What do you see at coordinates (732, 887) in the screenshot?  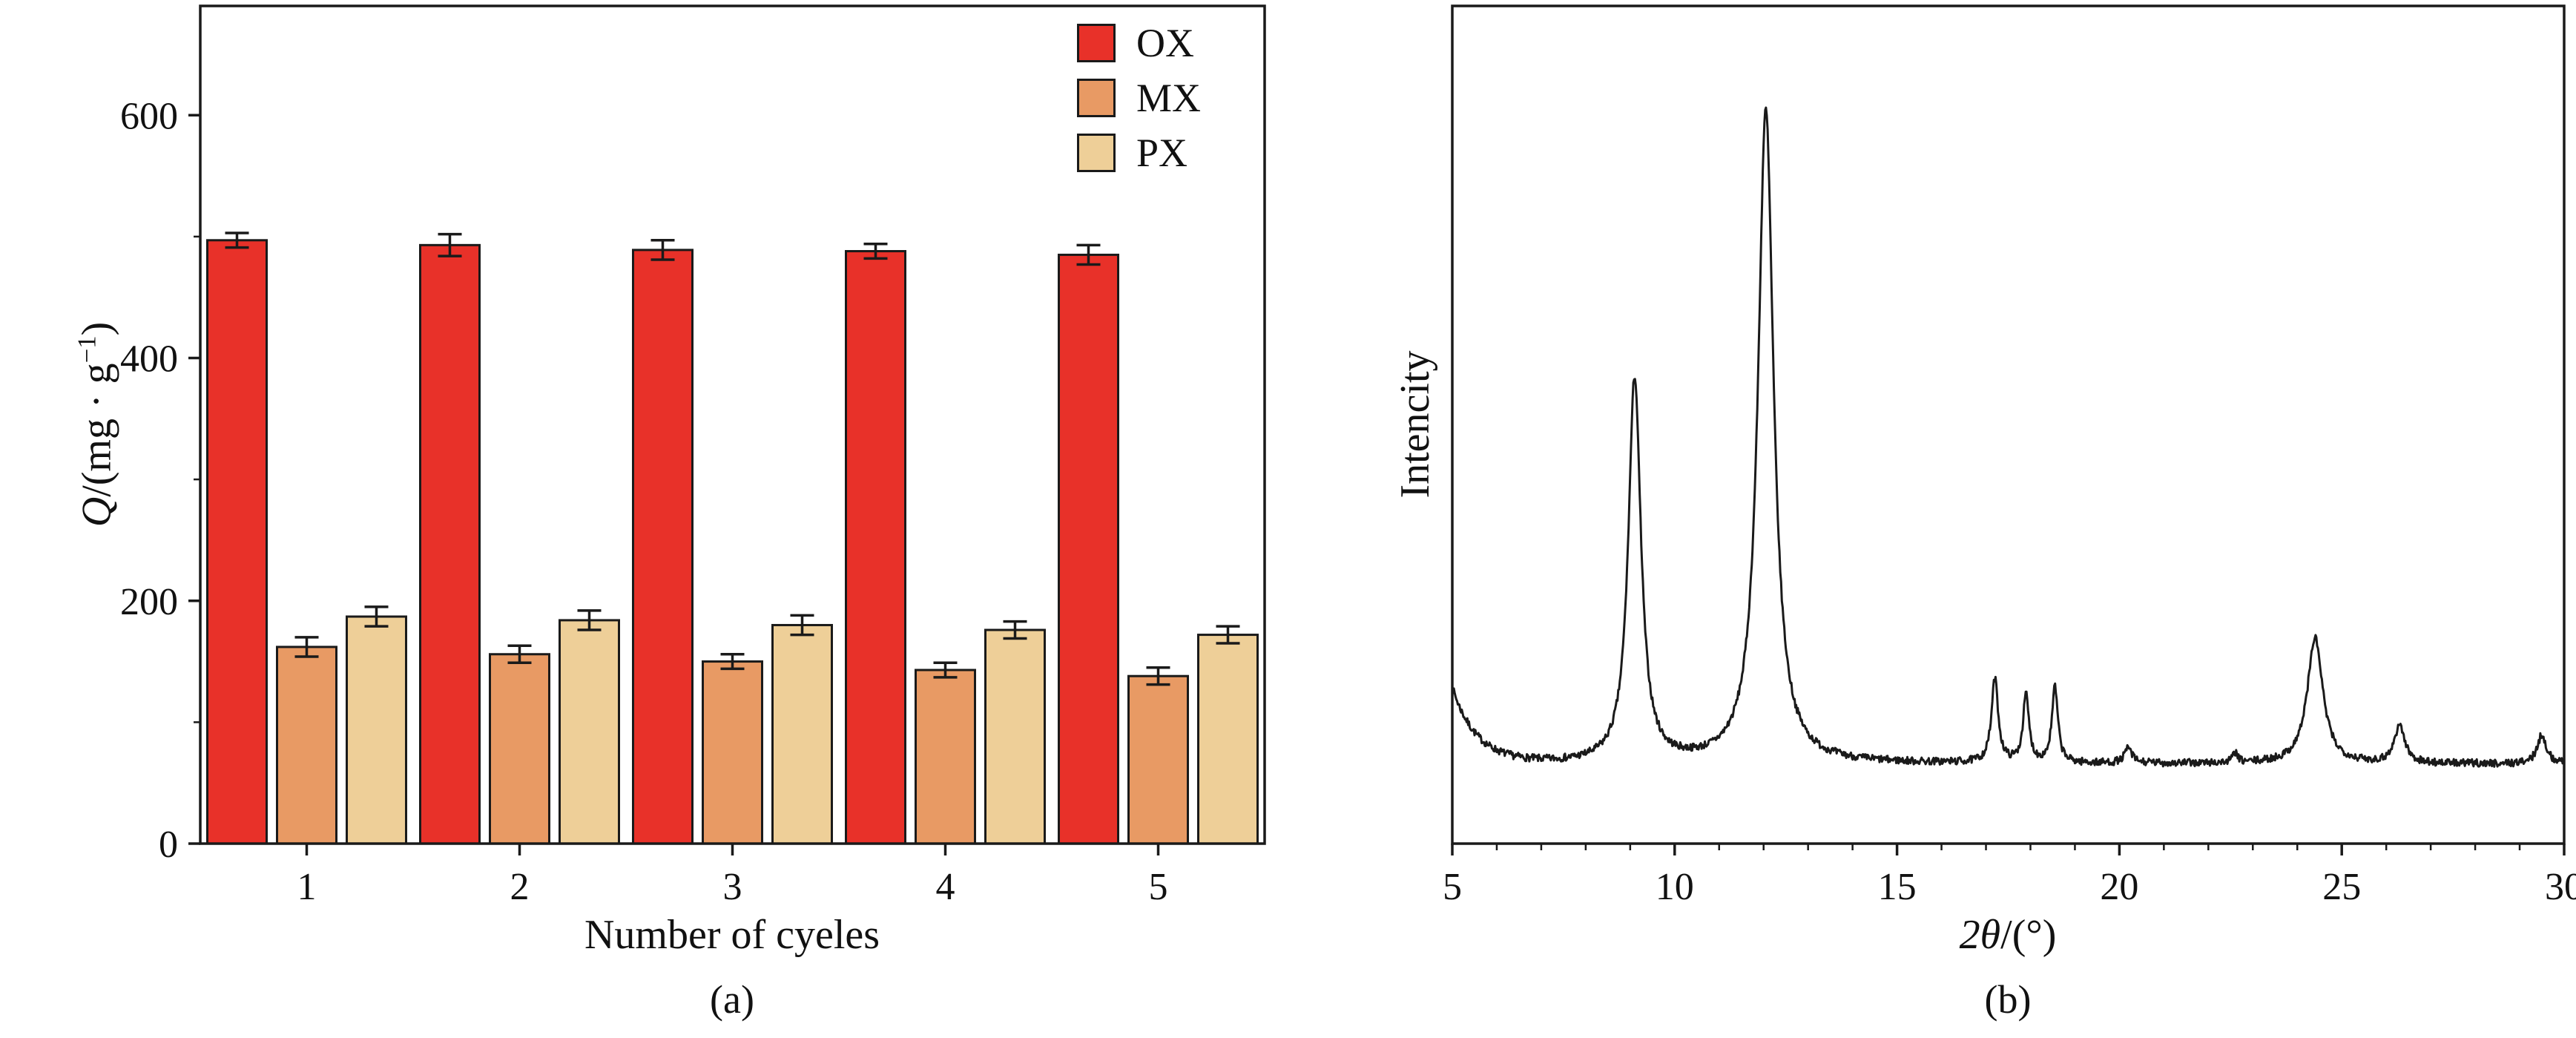 I see `x-tick-label: 3` at bounding box center [732, 887].